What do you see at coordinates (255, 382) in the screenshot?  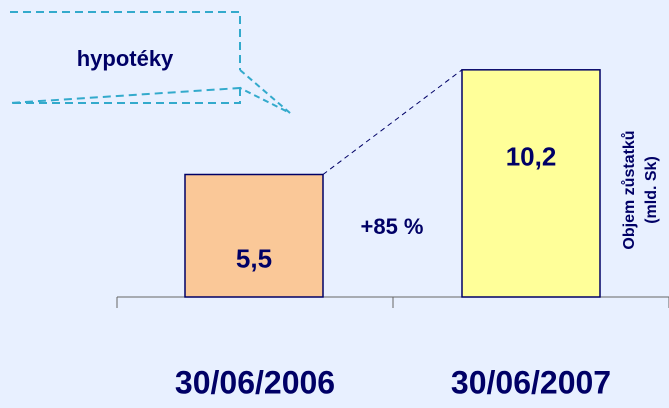 I see `x-tick-label: 30/06/2006` at bounding box center [255, 382].